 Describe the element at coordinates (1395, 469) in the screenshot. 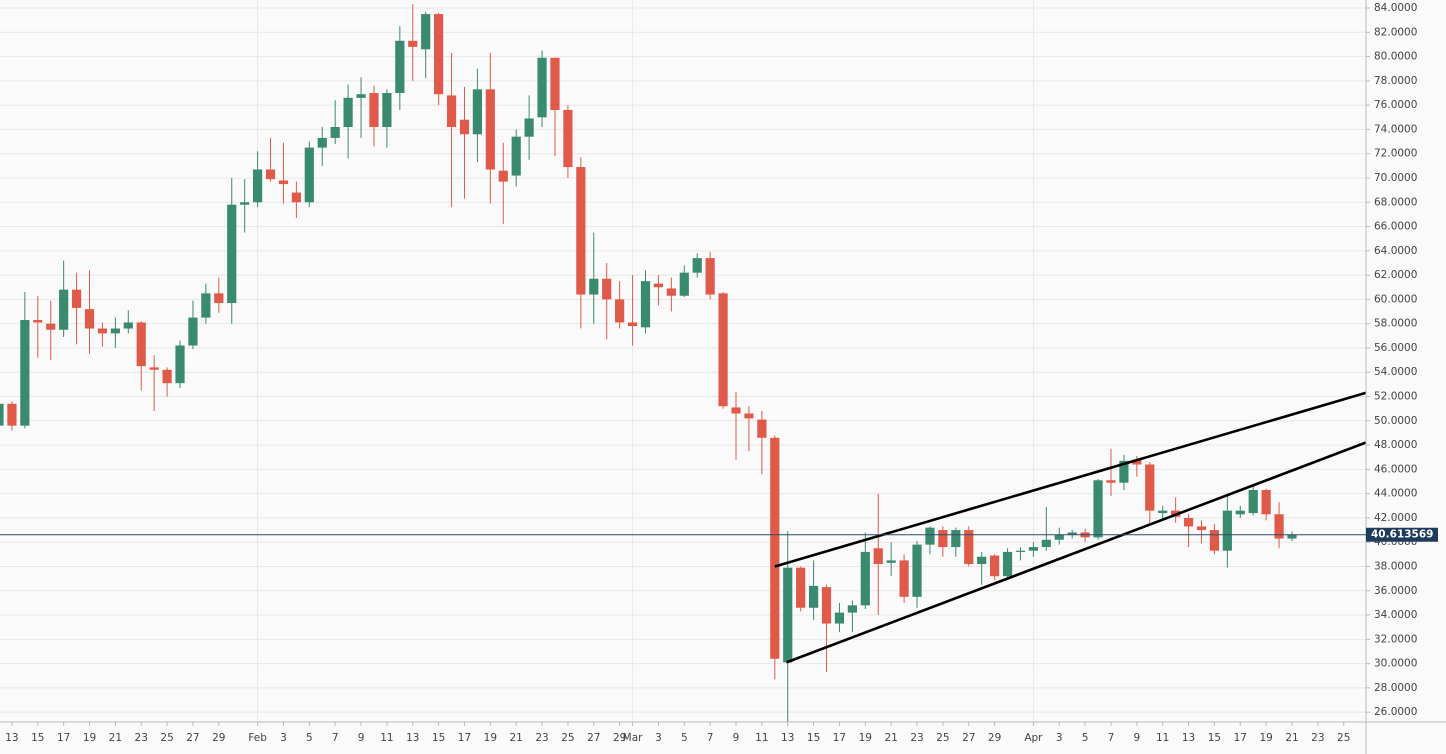

I see `y-tick-label: 46.0000` at that location.